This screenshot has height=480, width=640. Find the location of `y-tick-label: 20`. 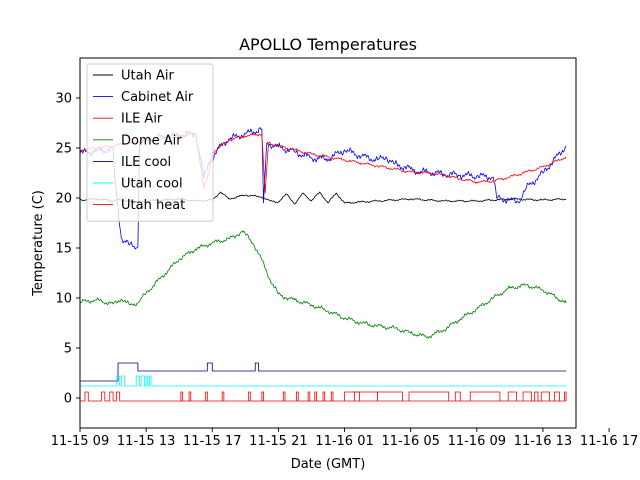

y-tick-label: 20 is located at coordinates (63, 199).